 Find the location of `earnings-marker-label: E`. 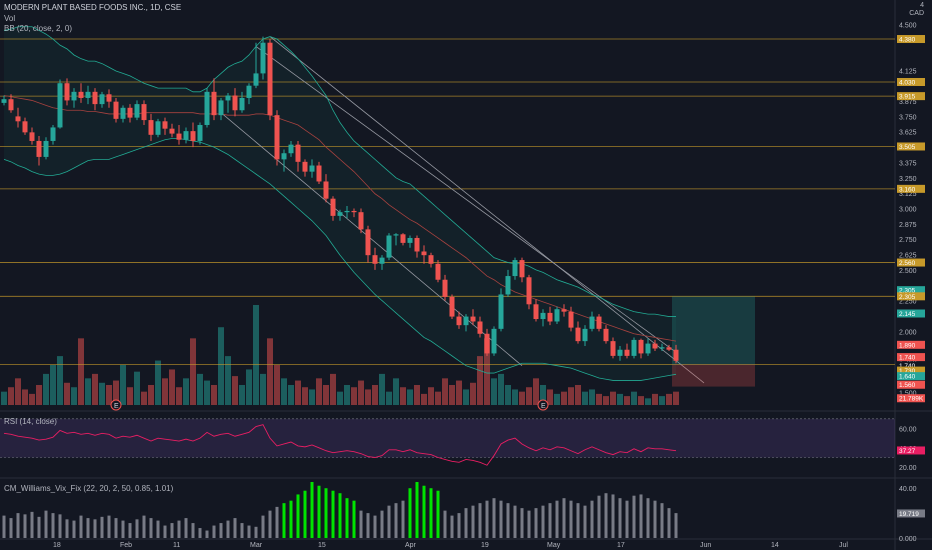

earnings-marker-label: E is located at coordinates (116, 406).